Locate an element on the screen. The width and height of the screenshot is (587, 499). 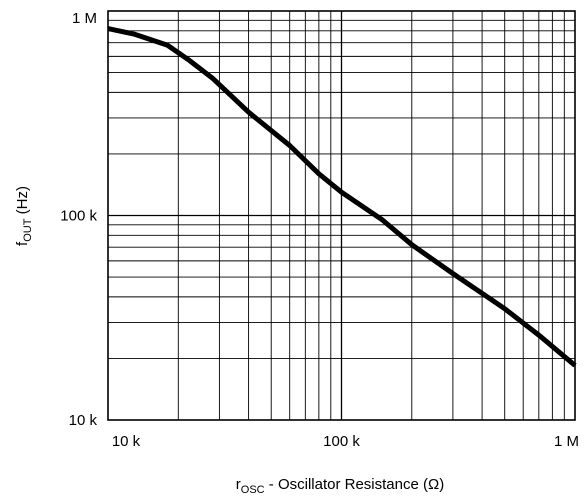
x-tick-label: 100 k is located at coordinates (341, 441).